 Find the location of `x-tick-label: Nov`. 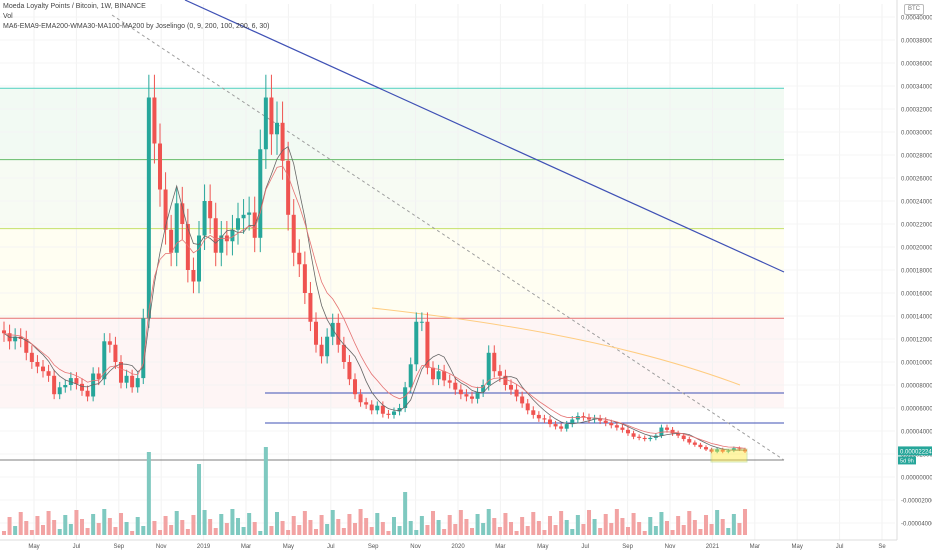

x-tick-label: Nov is located at coordinates (415, 547).